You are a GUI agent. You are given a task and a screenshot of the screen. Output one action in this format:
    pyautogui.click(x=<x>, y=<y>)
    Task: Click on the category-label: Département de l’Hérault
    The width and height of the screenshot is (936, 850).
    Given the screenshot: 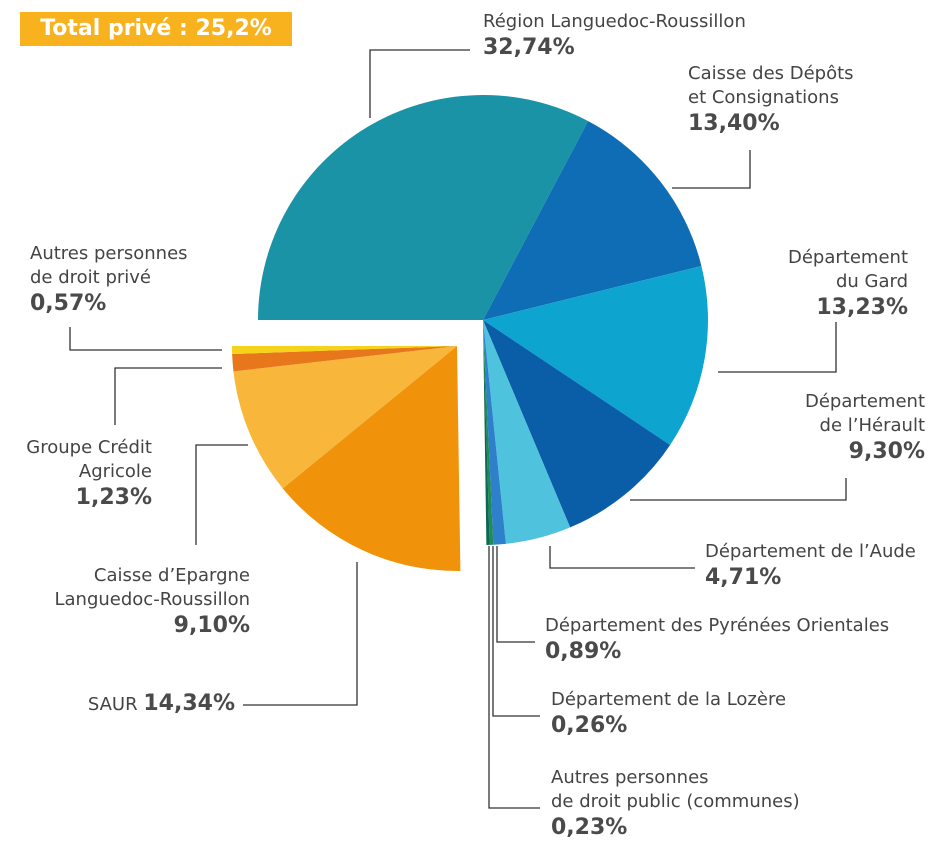 What is the action you would take?
    pyautogui.click(x=865, y=413)
    